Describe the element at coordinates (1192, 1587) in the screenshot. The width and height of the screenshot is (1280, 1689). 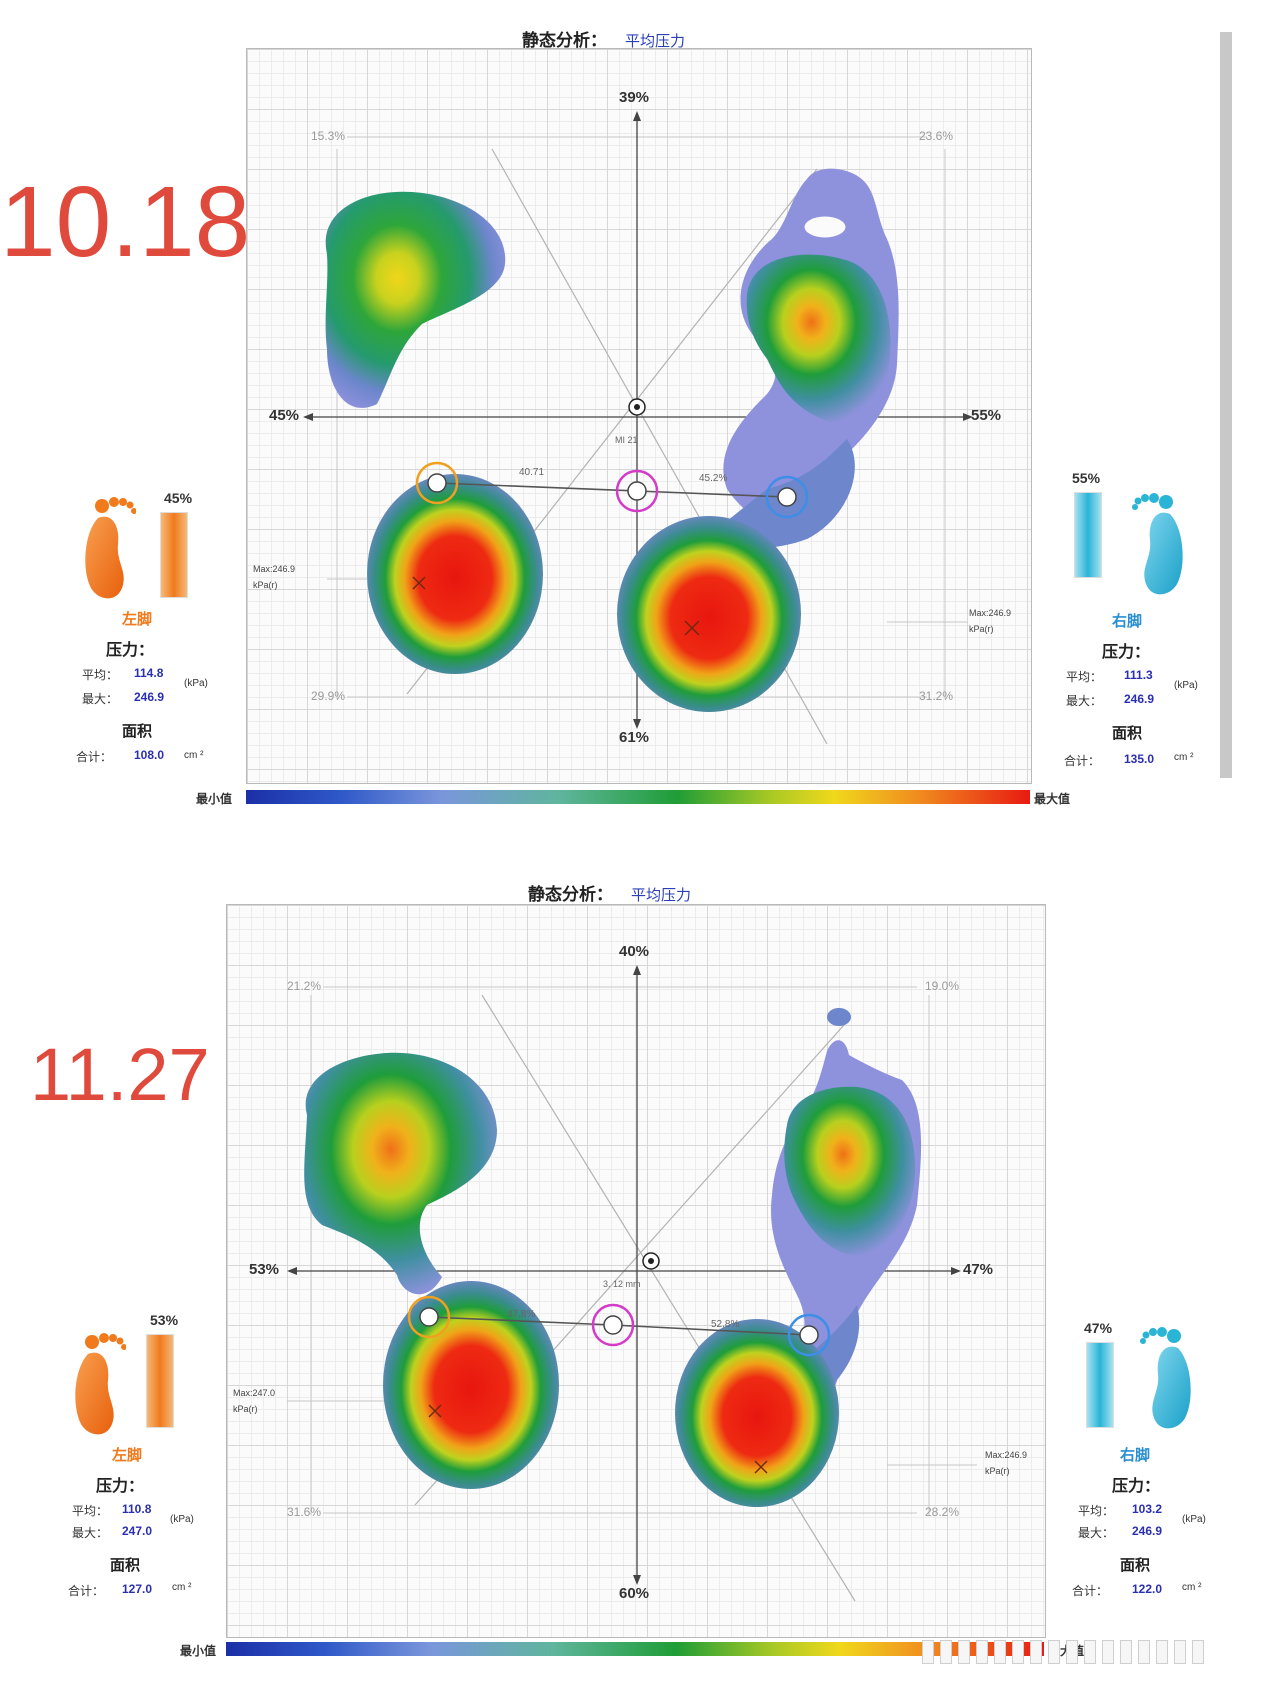
I see `right-area-unit: cm ²` at that location.